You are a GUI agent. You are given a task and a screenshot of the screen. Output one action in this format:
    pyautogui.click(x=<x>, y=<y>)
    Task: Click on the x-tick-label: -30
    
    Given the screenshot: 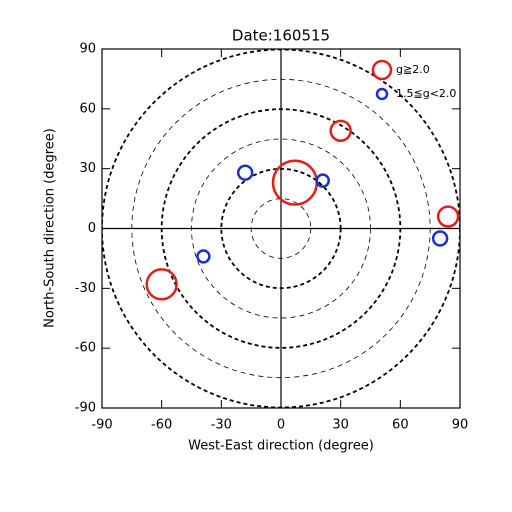 What is the action you would take?
    pyautogui.click(x=221, y=425)
    